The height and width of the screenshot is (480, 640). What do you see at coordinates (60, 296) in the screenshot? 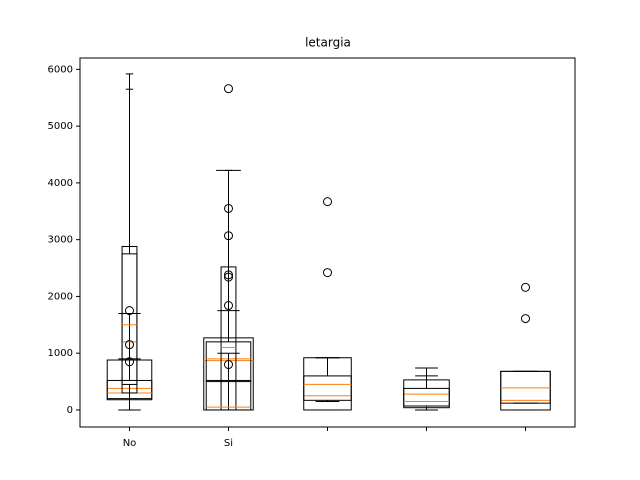
I see `y-tick-label: 2000` at bounding box center [60, 296].